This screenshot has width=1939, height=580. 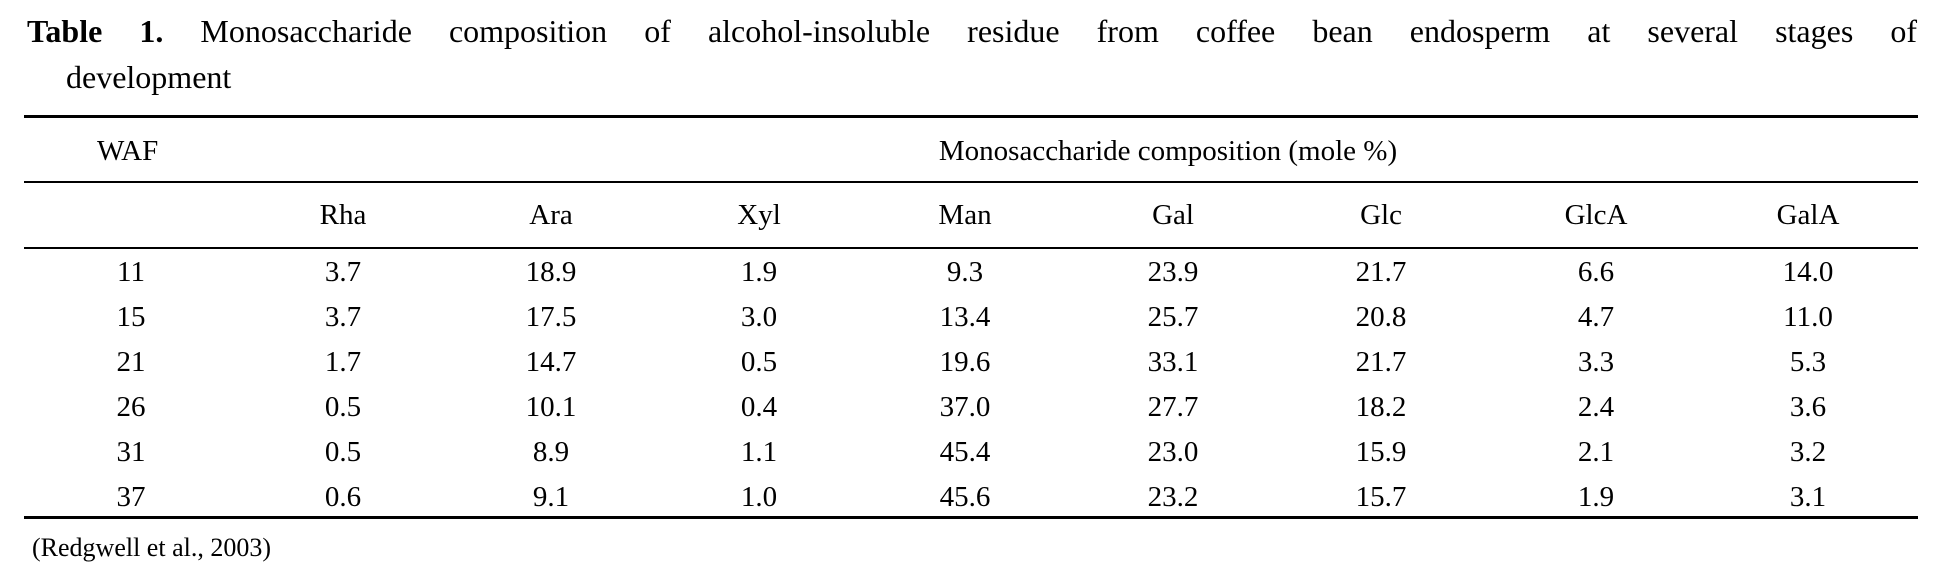 I want to click on table-cell-xyl: 3.0, so click(x=759, y=317).